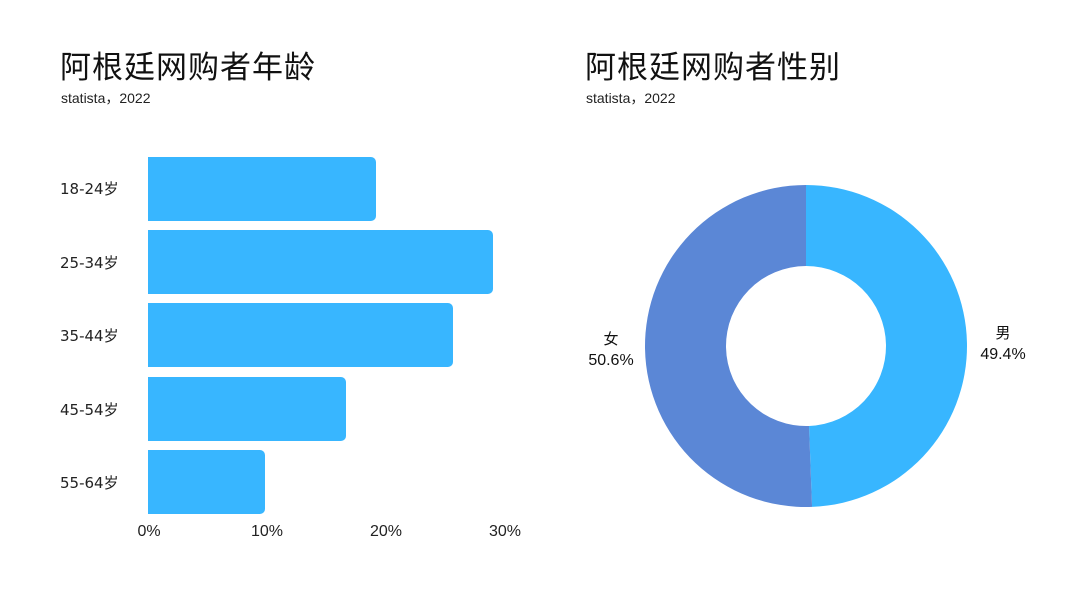 The width and height of the screenshot is (1080, 608). I want to click on x-tick-label: 0%, so click(149, 531).